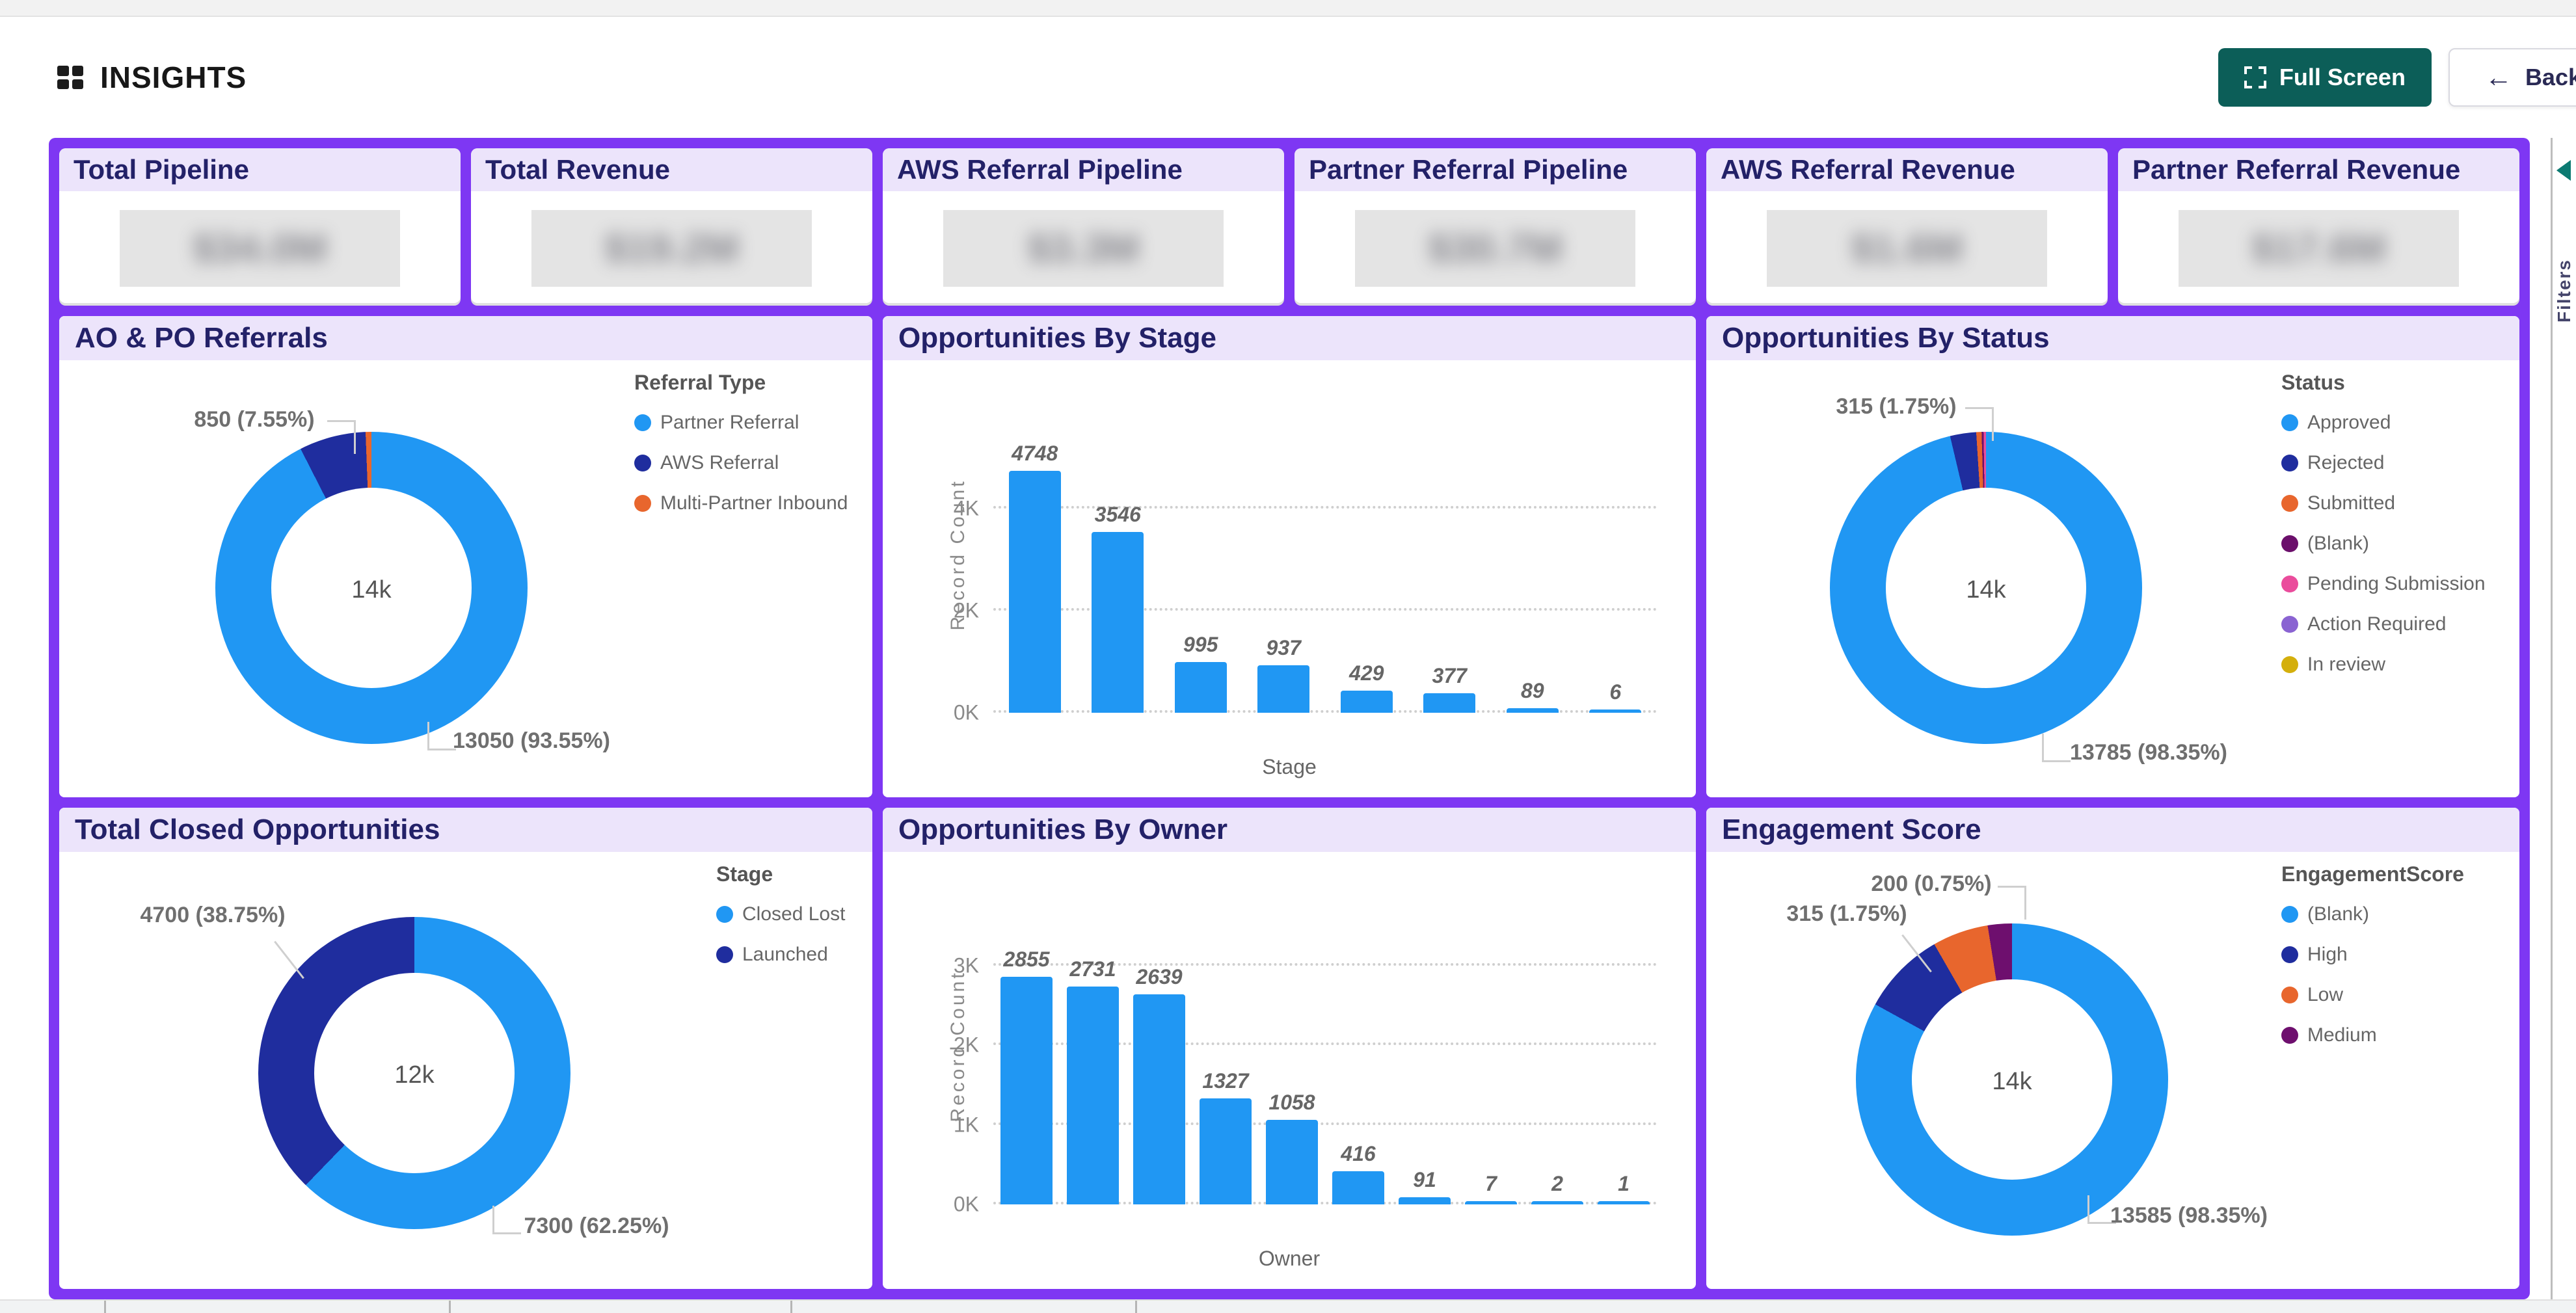 The width and height of the screenshot is (2576, 1313). What do you see at coordinates (1495, 248) in the screenshot?
I see `kpi-body: $30.7M` at bounding box center [1495, 248].